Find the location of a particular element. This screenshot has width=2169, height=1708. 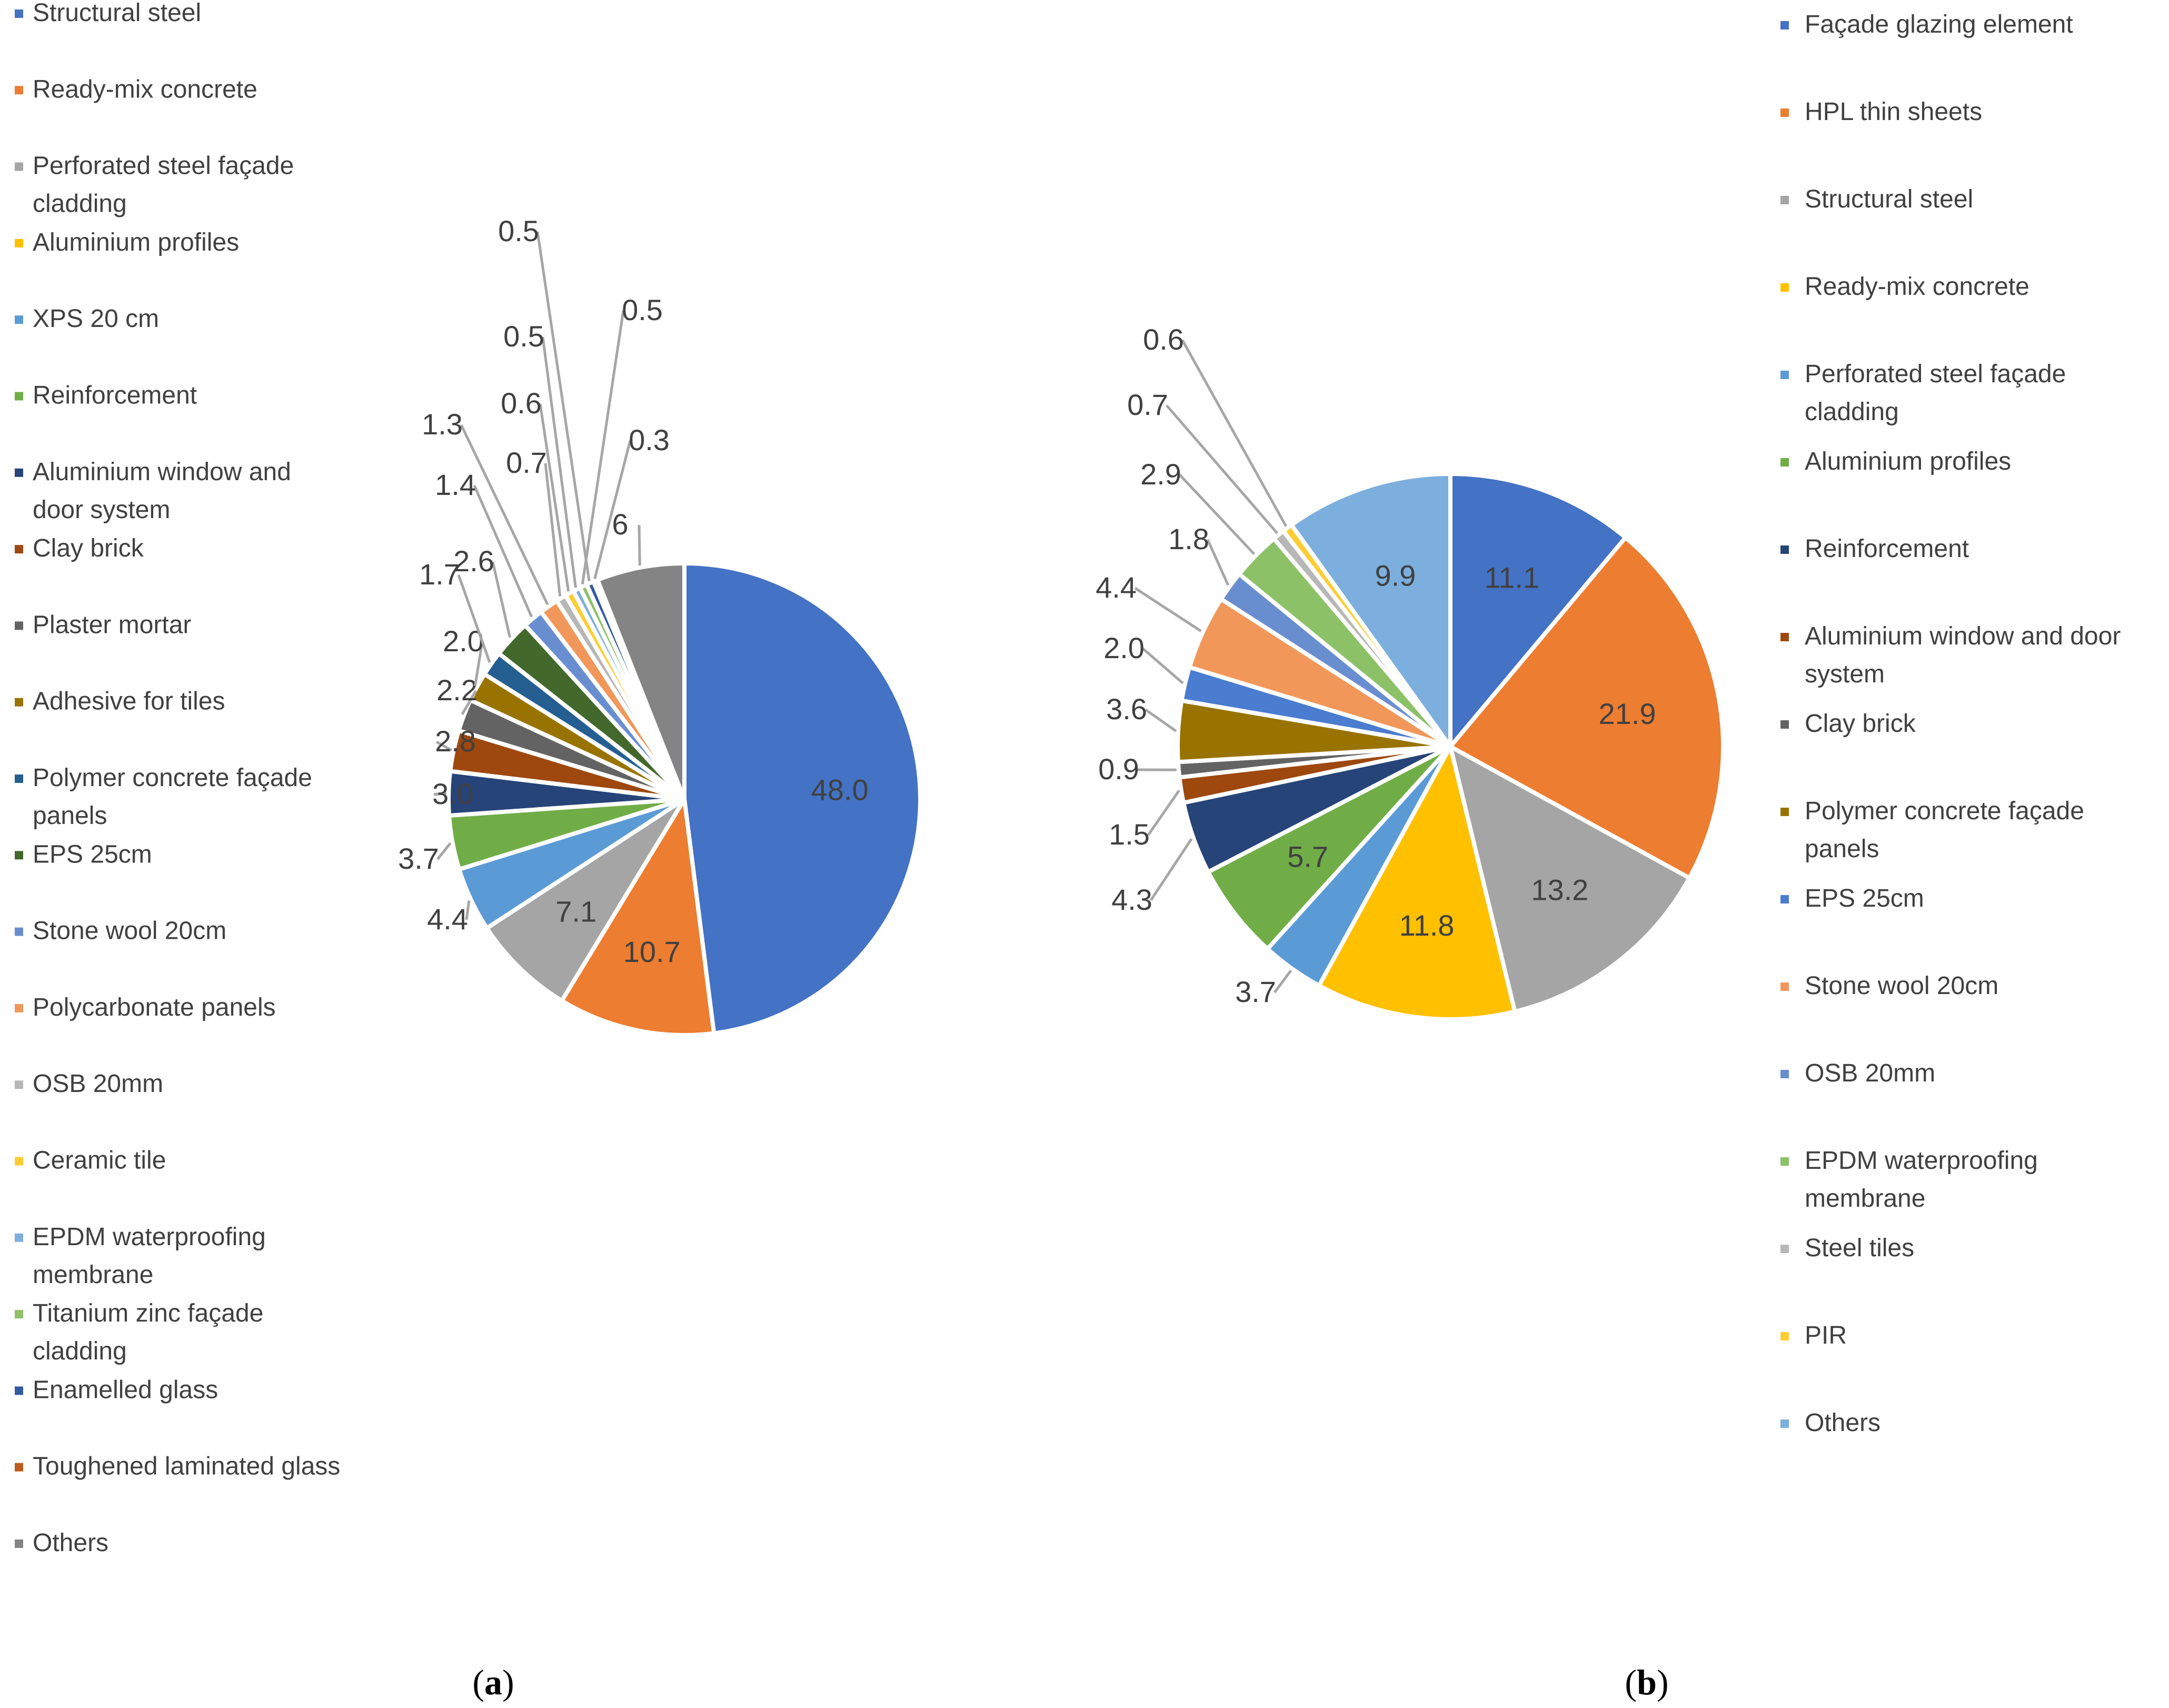

leader-line-osb-20mm is located at coordinates (1217, 562).